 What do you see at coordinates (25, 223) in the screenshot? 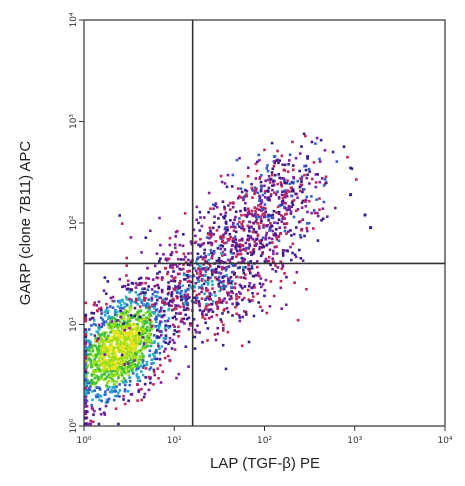
I see `y-axis-label: GARP (clone 7B11) APC` at bounding box center [25, 223].